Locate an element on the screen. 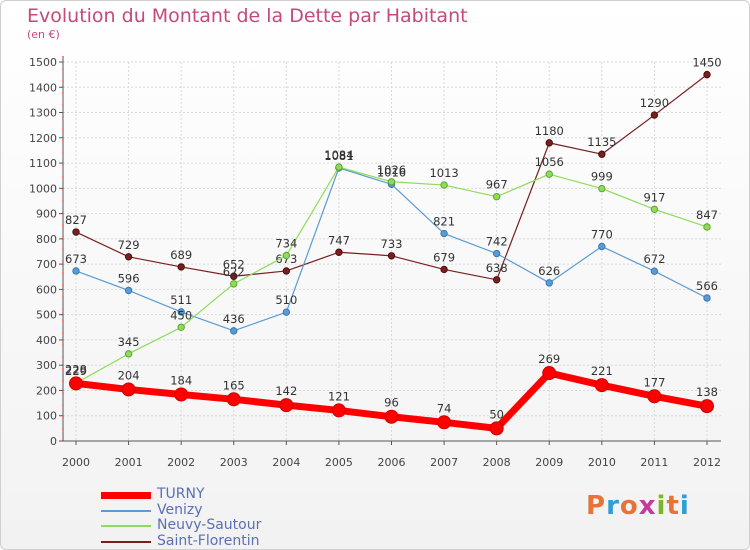 This screenshot has height=550, width=750. logo-letter: x is located at coordinates (647, 506).